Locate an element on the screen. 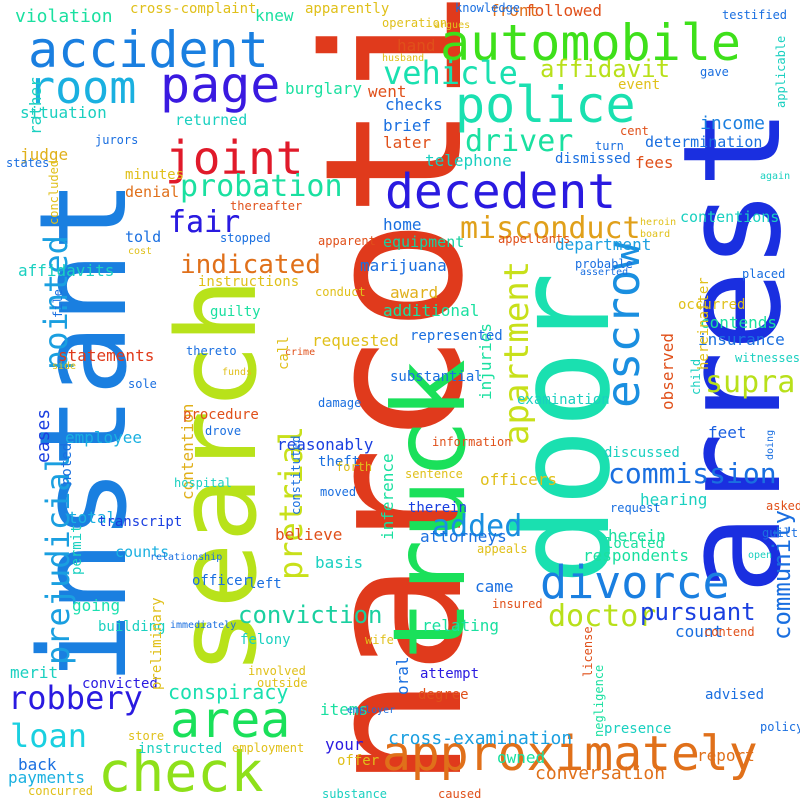 This screenshot has width=800, height=800. cloud-word: denial is located at coordinates (152, 192).